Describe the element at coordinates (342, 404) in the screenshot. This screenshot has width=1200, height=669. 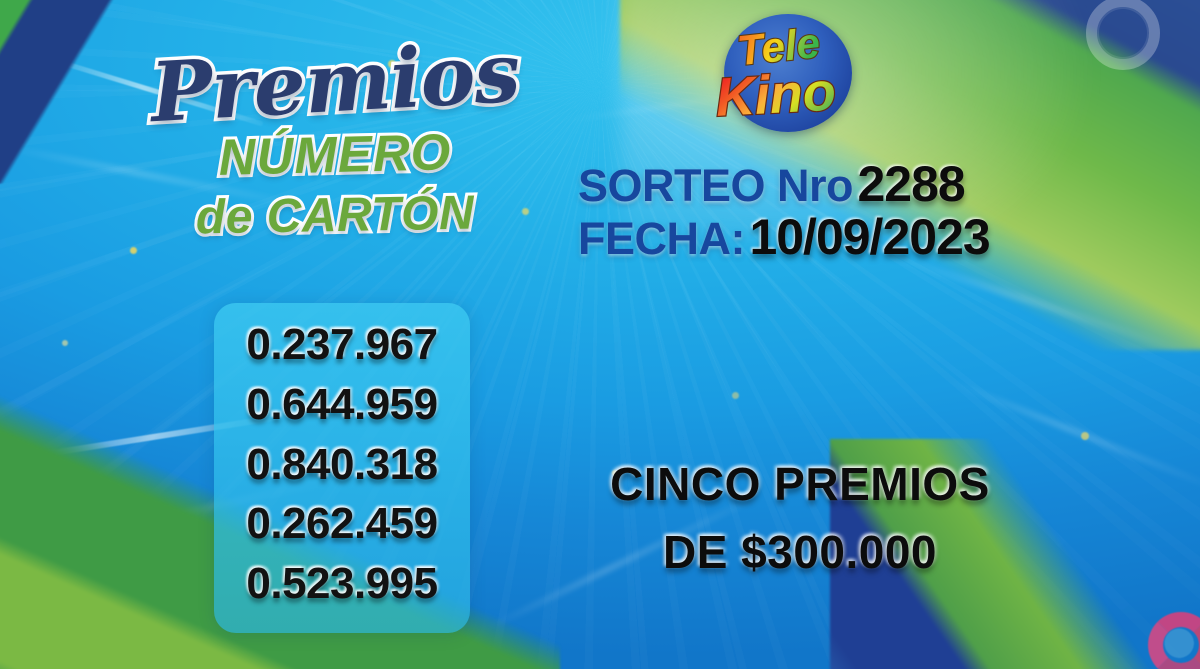
I see `winning-number: 0.644.959` at that location.